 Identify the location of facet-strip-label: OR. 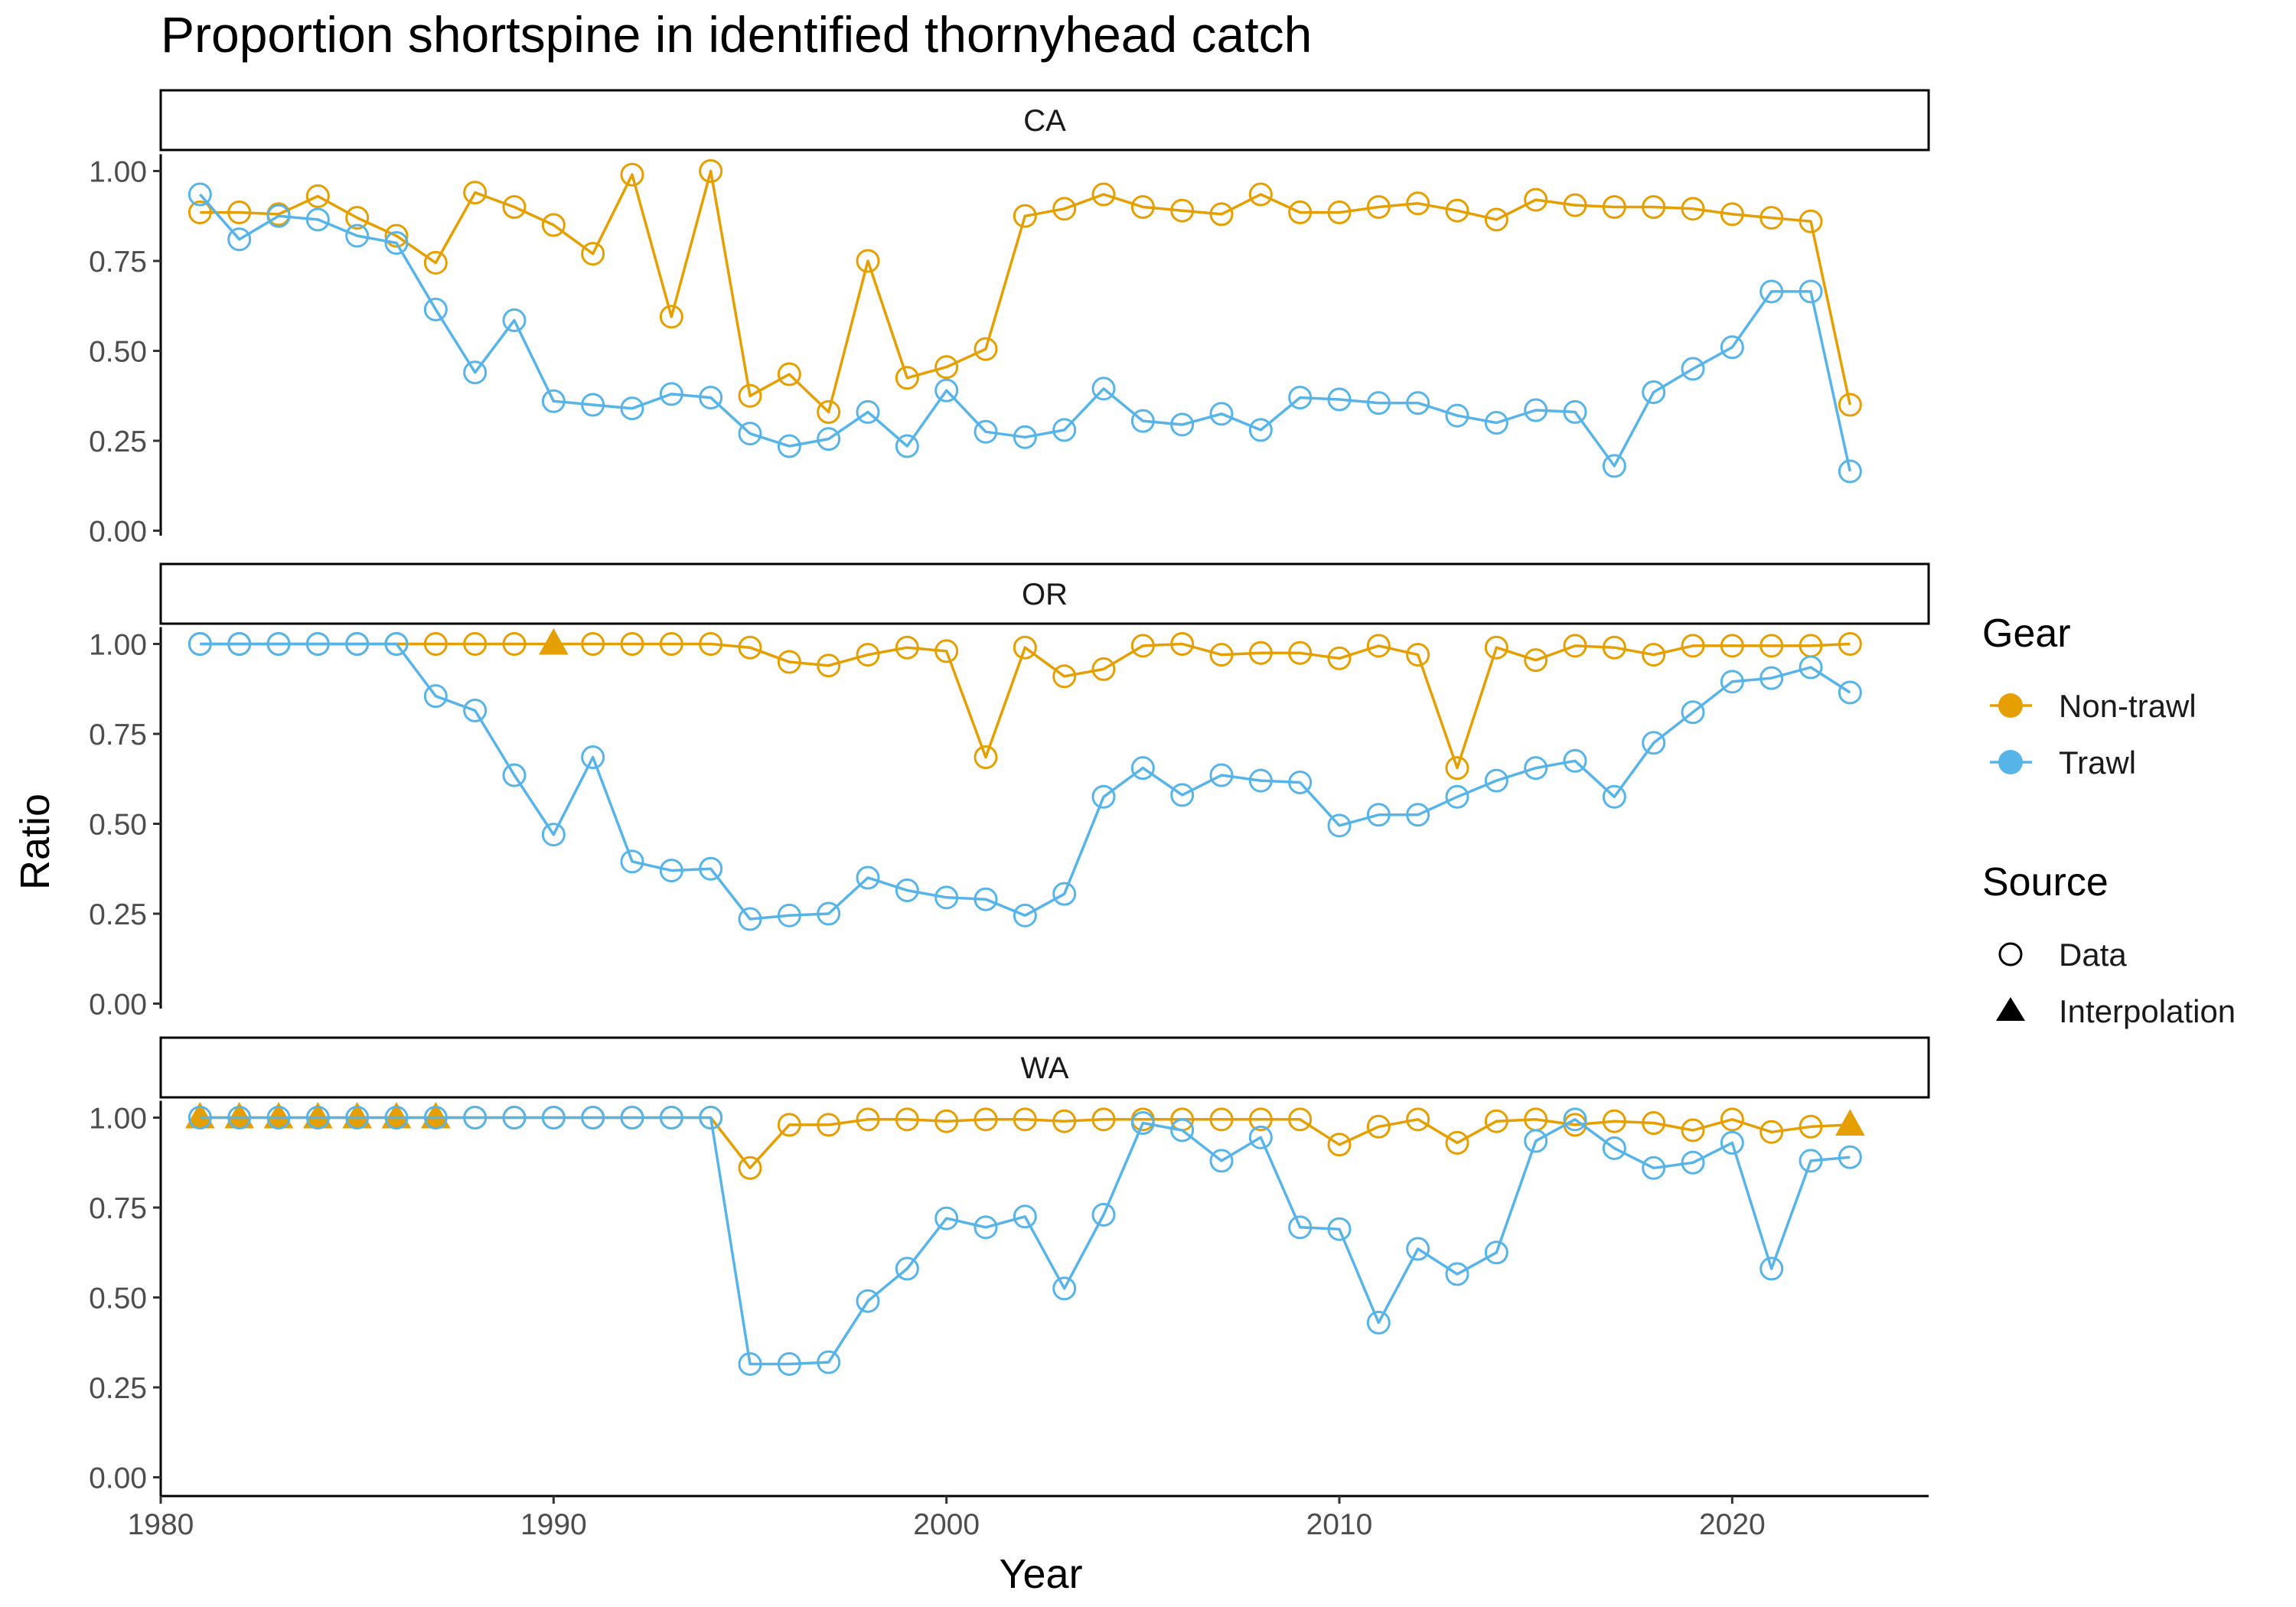
(1045, 594).